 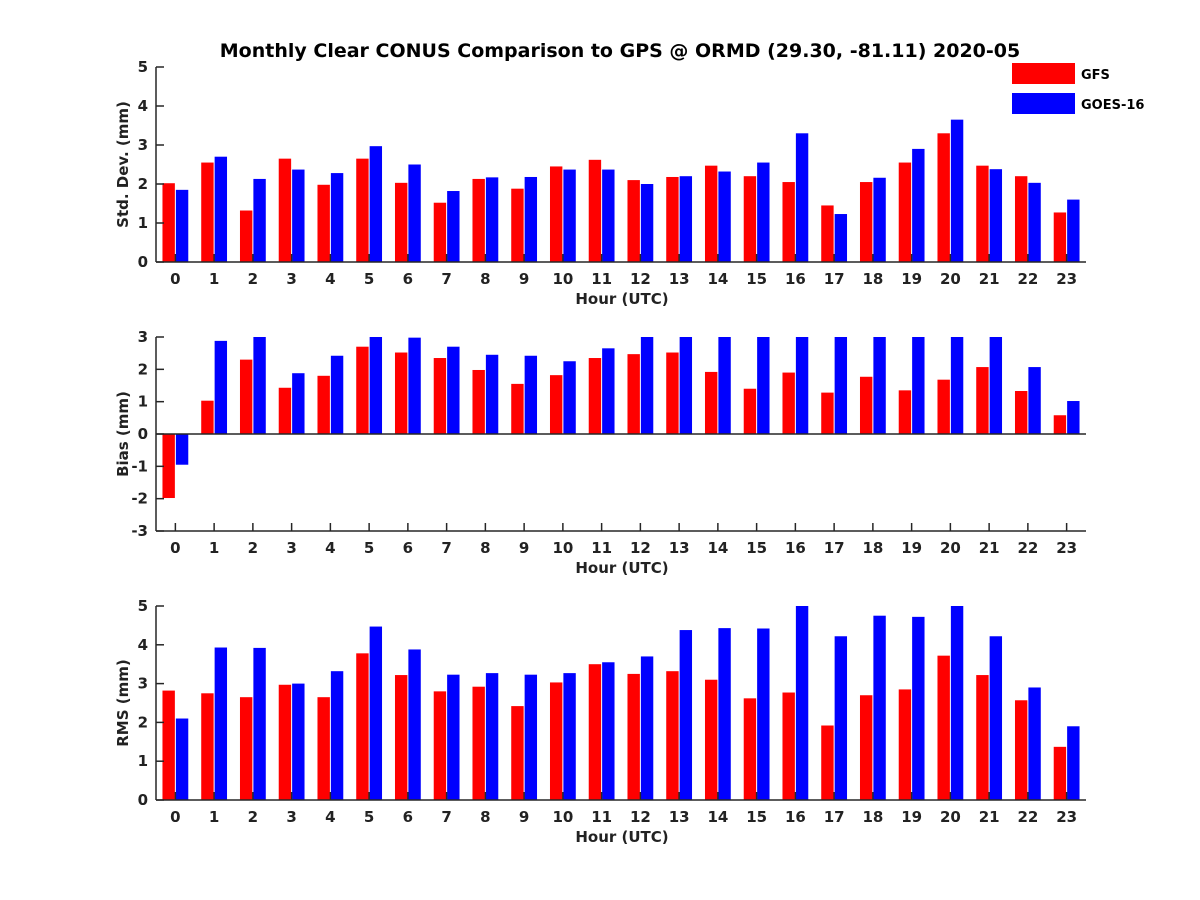 What do you see at coordinates (143, 184) in the screenshot?
I see `y-tick-label: 2` at bounding box center [143, 184].